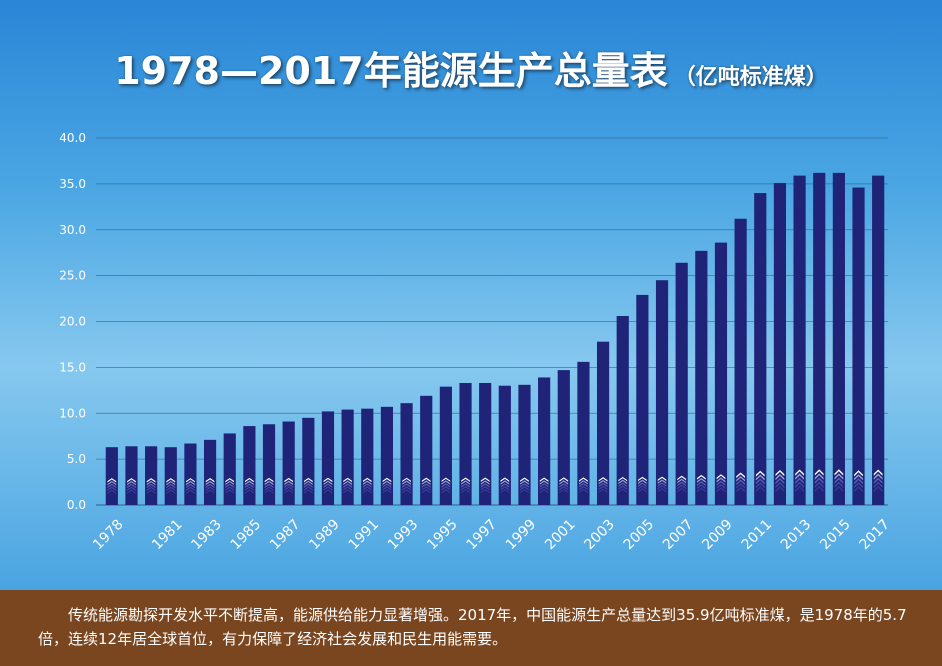  What do you see at coordinates (72, 276) in the screenshot?
I see `y-tick-label: 25.0` at bounding box center [72, 276].